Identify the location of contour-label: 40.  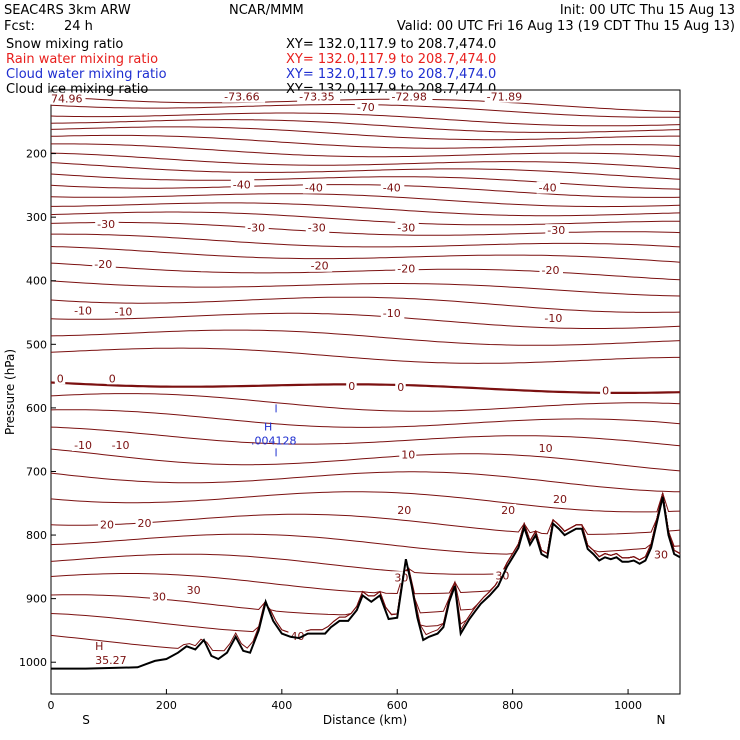
(297, 636).